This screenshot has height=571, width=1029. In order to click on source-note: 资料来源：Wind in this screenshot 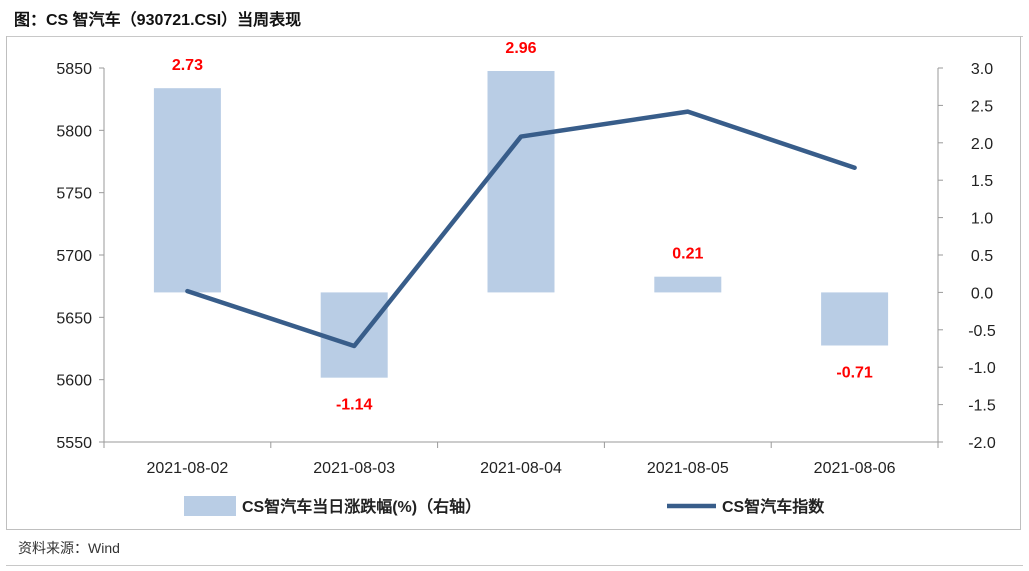, I will do `click(69, 548)`.